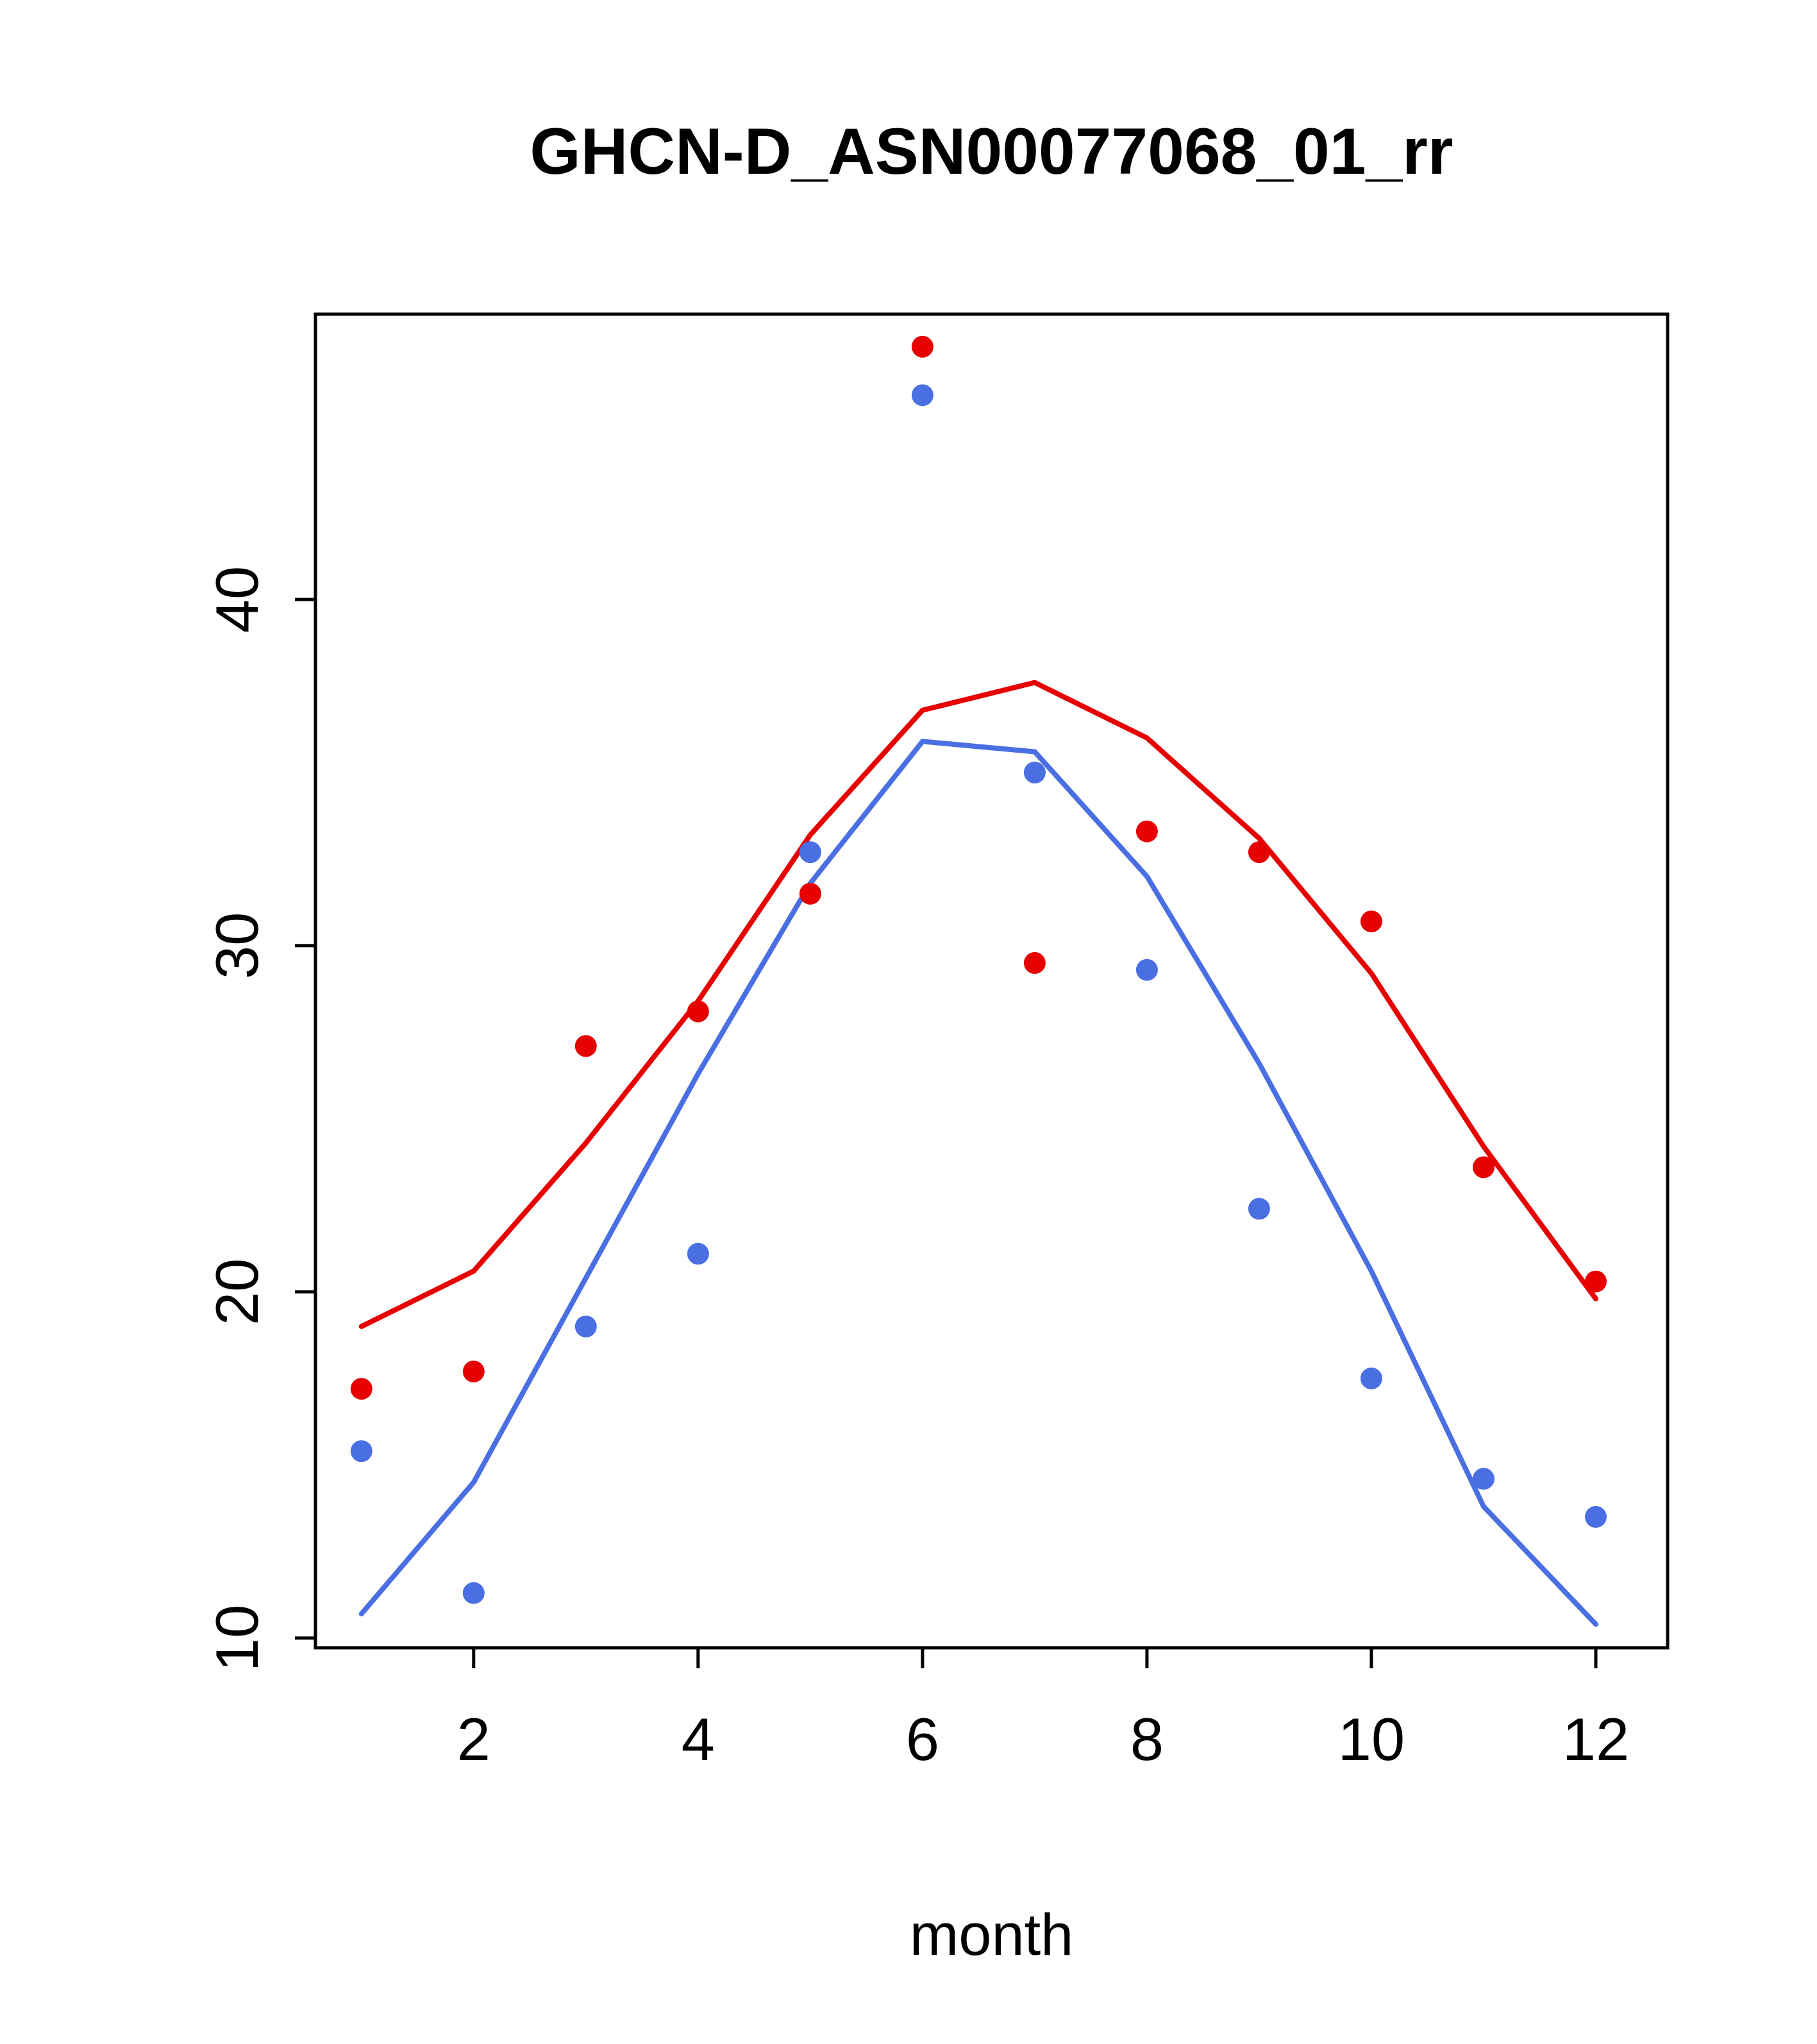 Image resolution: width=1817 pixels, height=2044 pixels. I want to click on y-tick-label: 30, so click(237, 946).